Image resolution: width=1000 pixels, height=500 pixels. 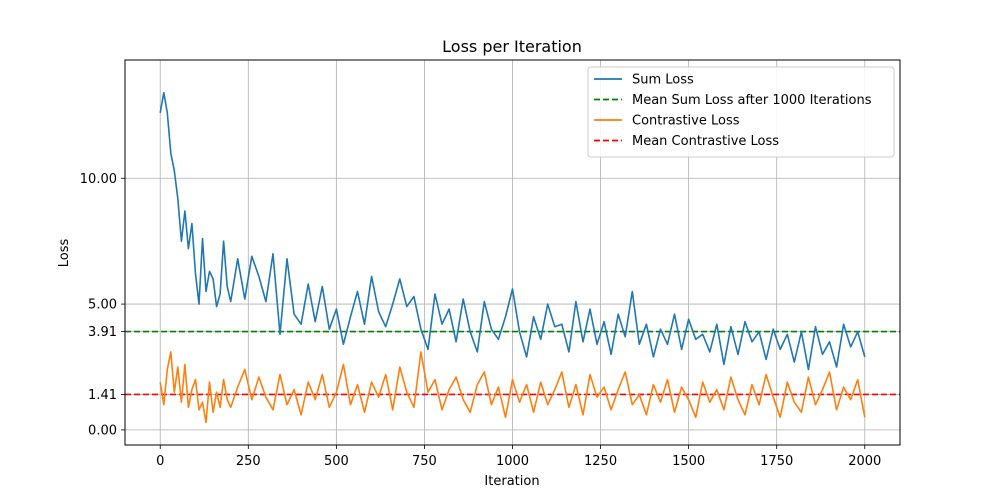 I want to click on x-tick-label: 1250, so click(x=600, y=461).